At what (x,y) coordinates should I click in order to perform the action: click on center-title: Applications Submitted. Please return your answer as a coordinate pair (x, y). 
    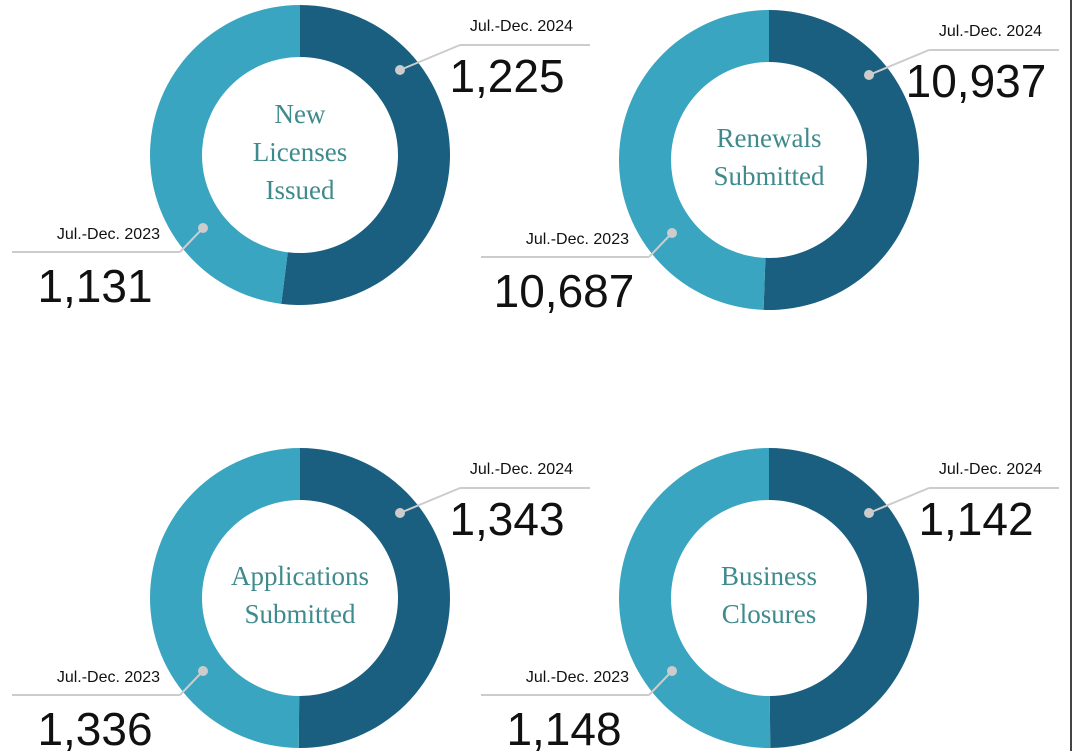
    Looking at the image, I should click on (300, 595).